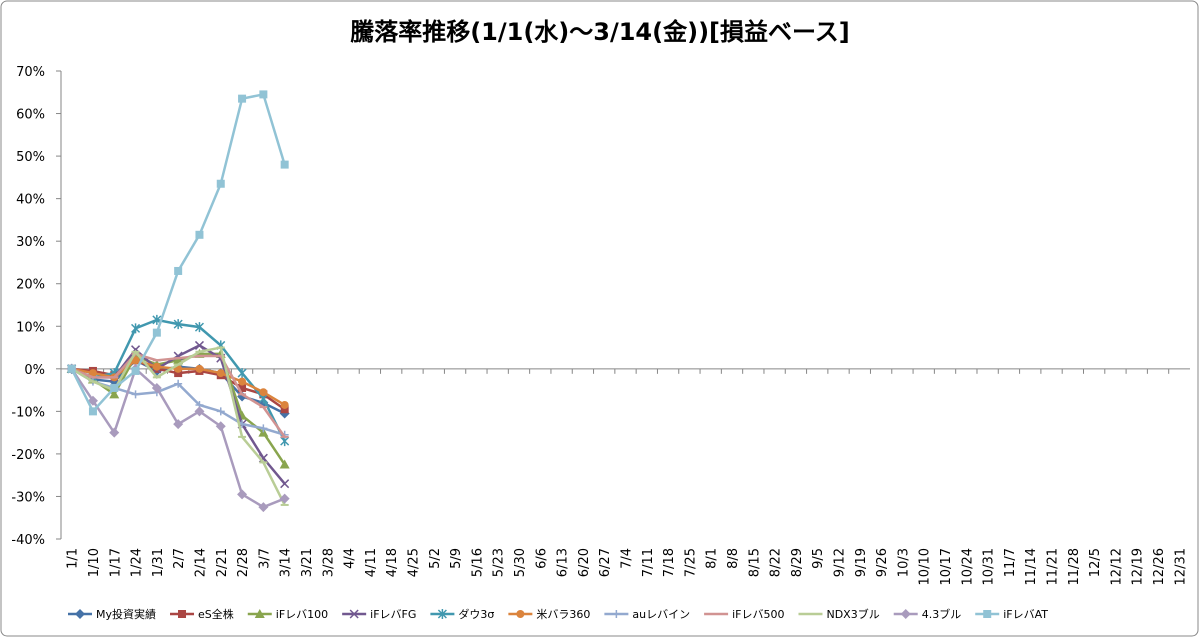 This screenshot has width=1200, height=642. I want to click on x-tick-label: 8/8, so click(733, 558).